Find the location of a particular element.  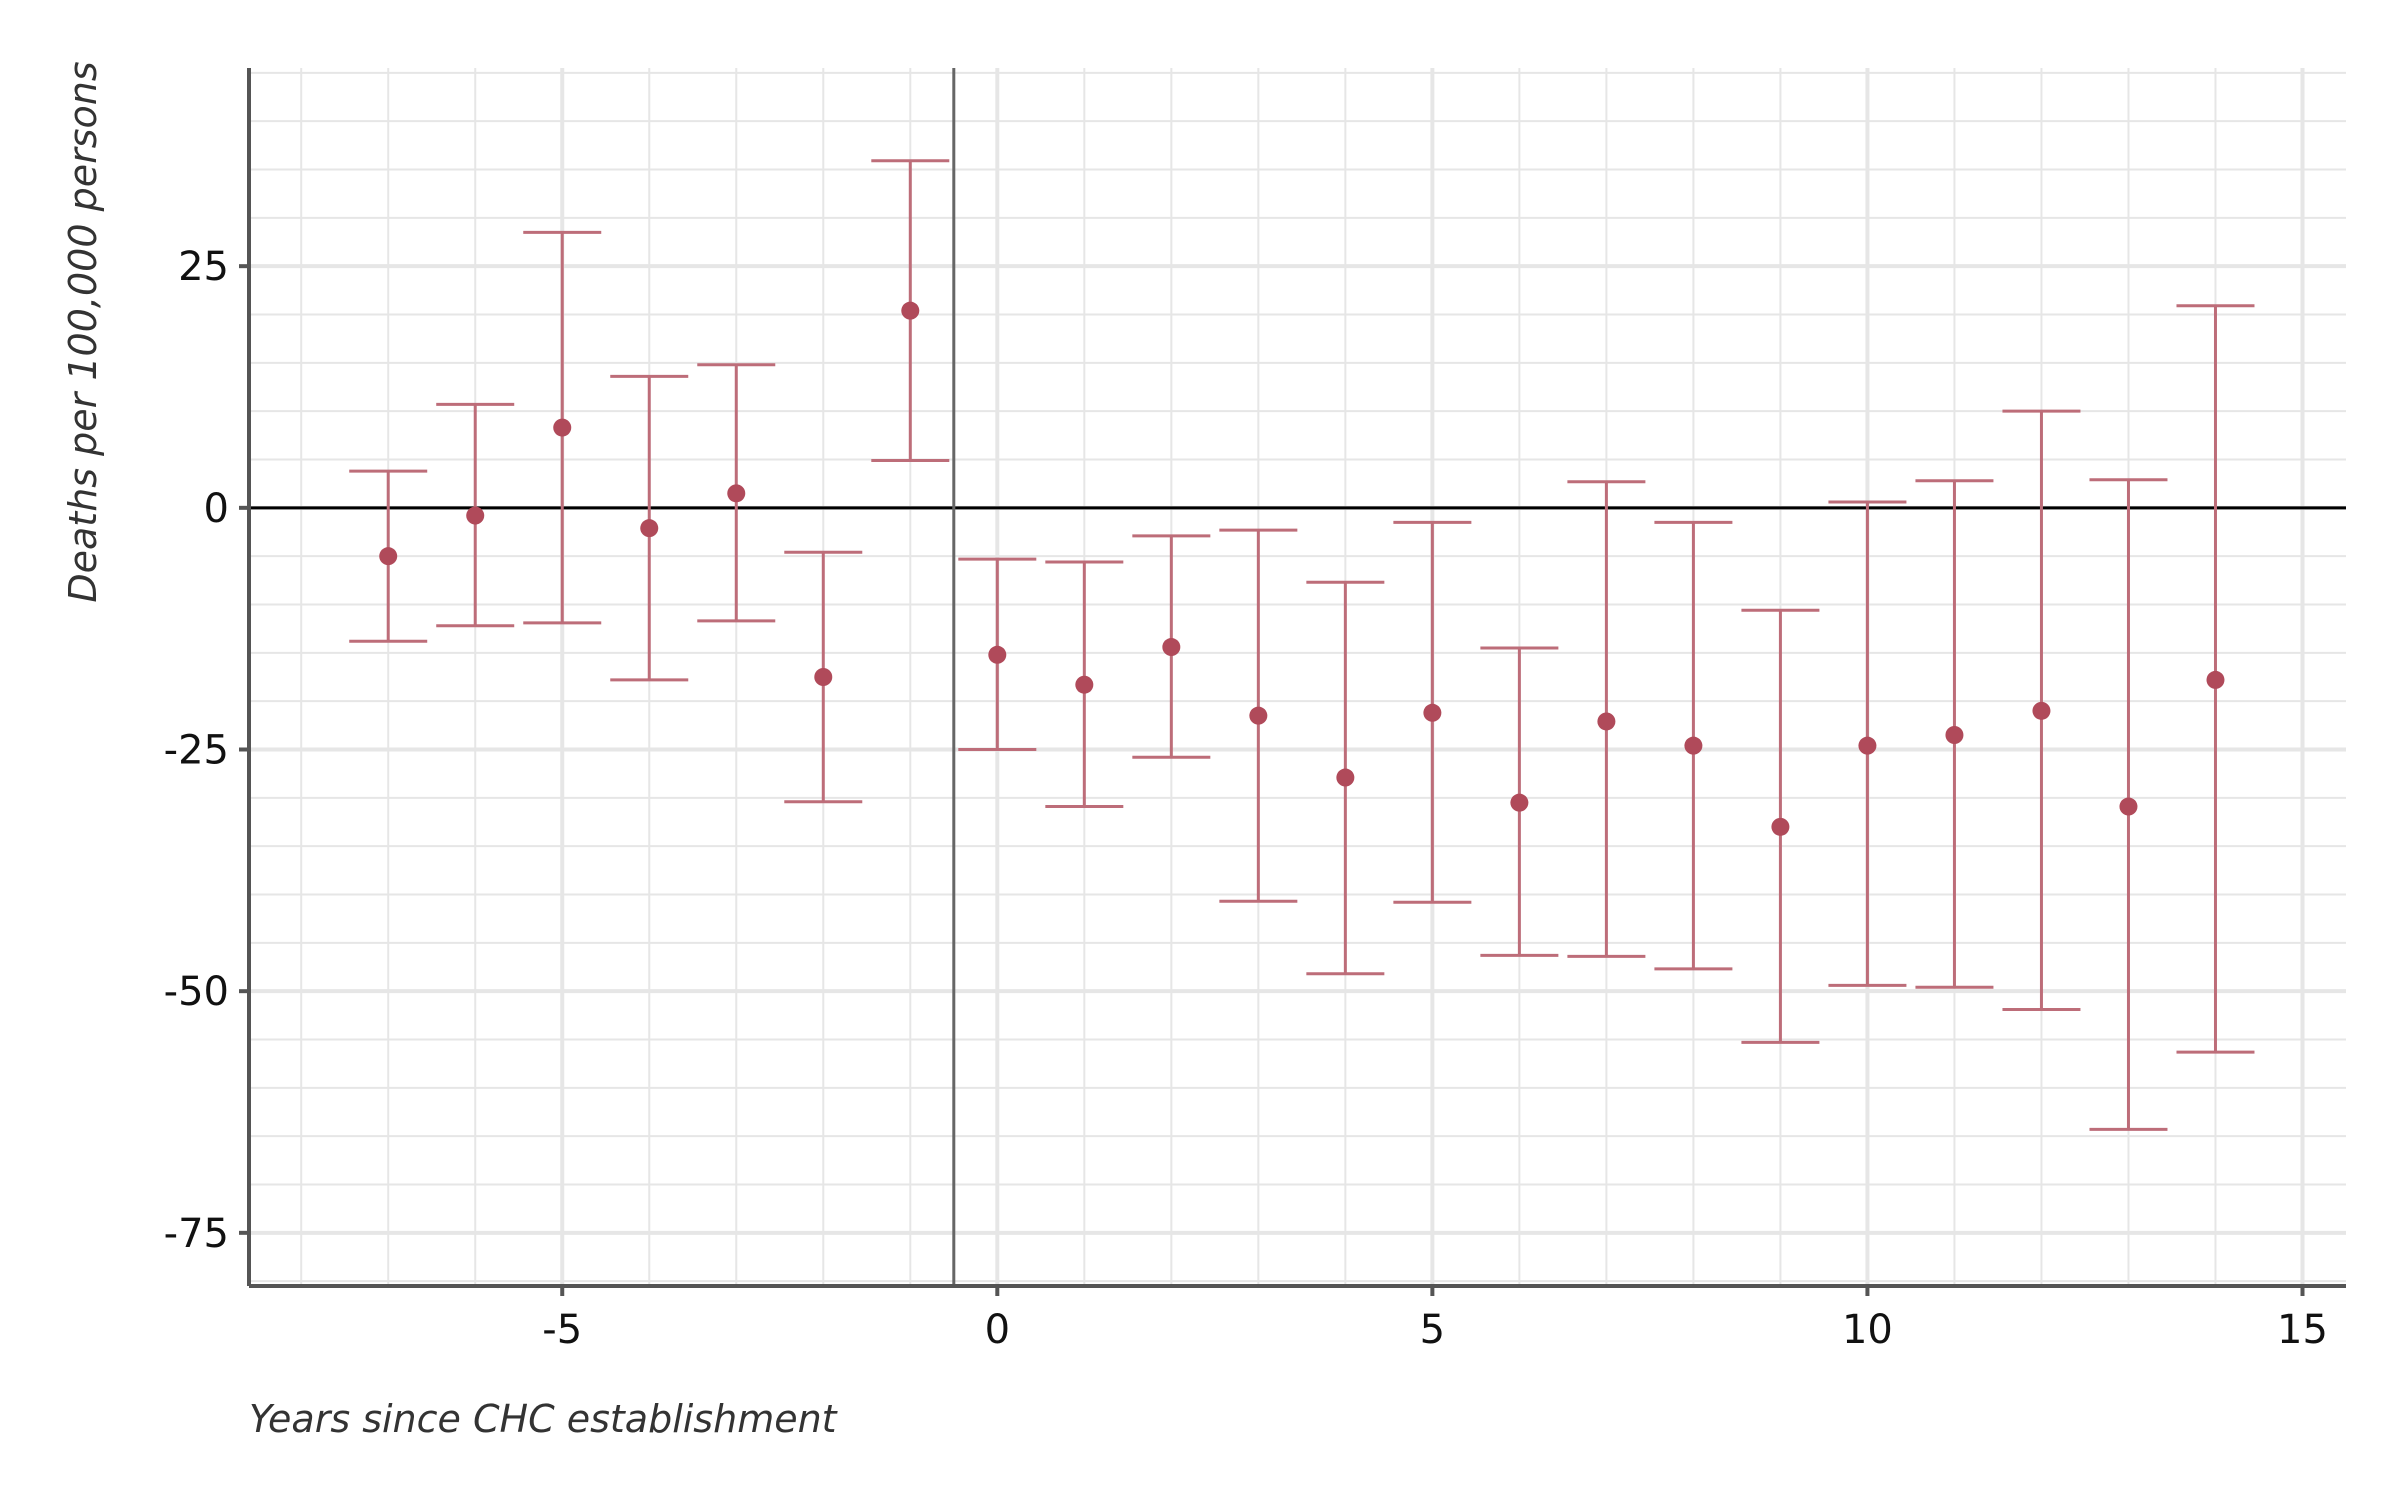

y-tick-label: 0 is located at coordinates (216, 509).